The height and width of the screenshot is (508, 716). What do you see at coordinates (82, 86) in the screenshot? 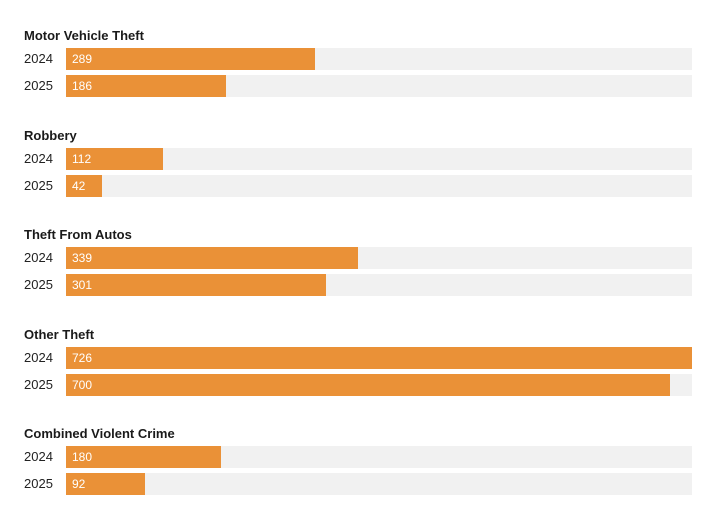
I see `bar-value-label: 186` at bounding box center [82, 86].